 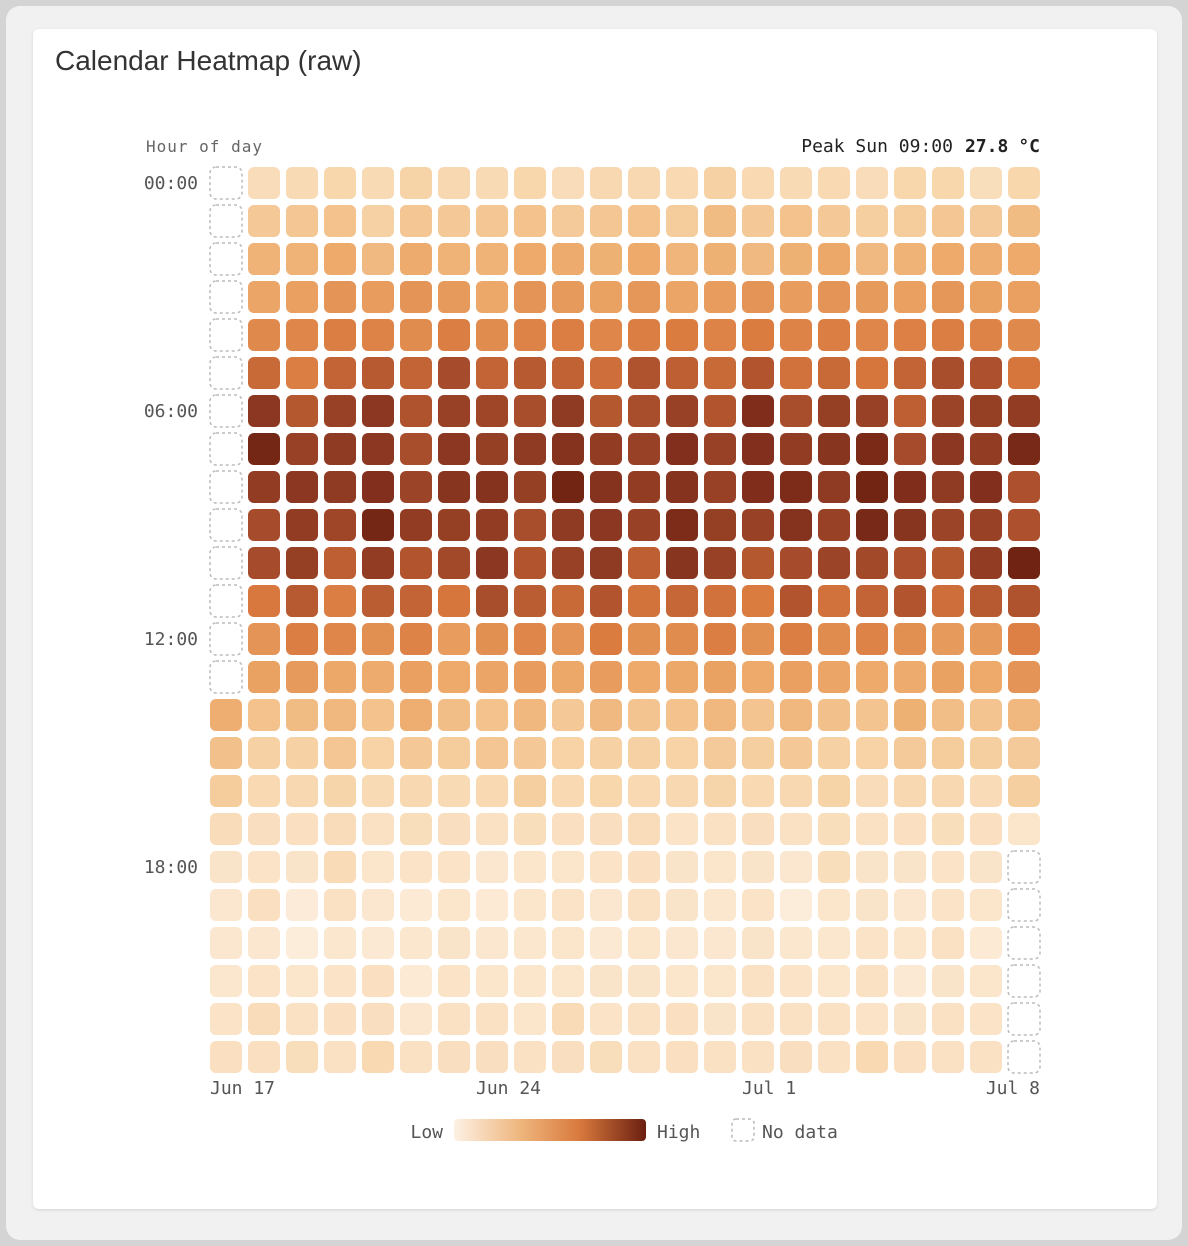 What do you see at coordinates (678, 1132) in the screenshot?
I see `legend-high-label: High` at bounding box center [678, 1132].